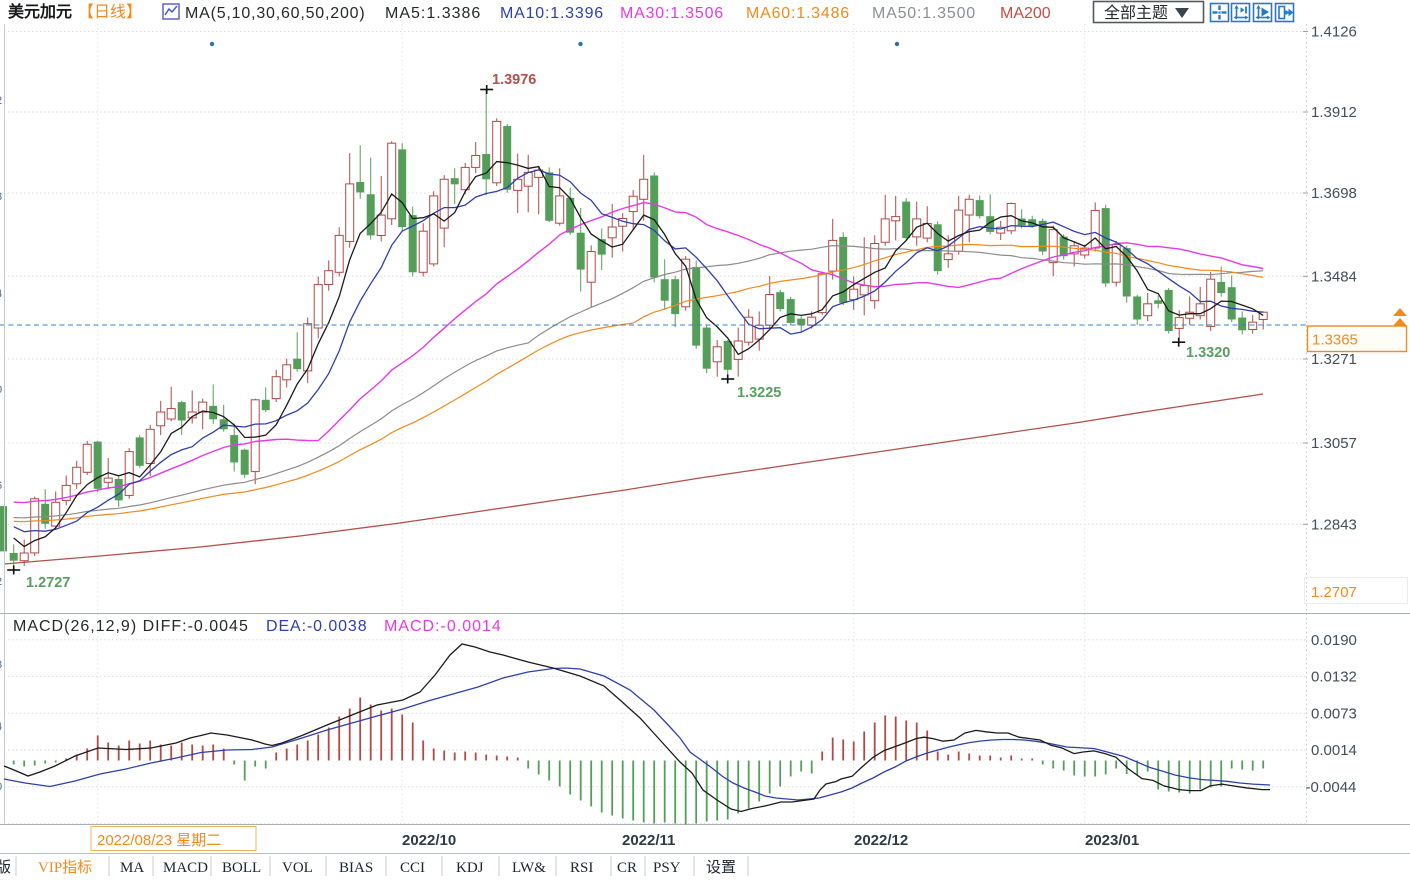 Image resolution: width=1410 pixels, height=882 pixels. What do you see at coordinates (65, 867) in the screenshot?
I see `svg-text: VIP指标` at bounding box center [65, 867].